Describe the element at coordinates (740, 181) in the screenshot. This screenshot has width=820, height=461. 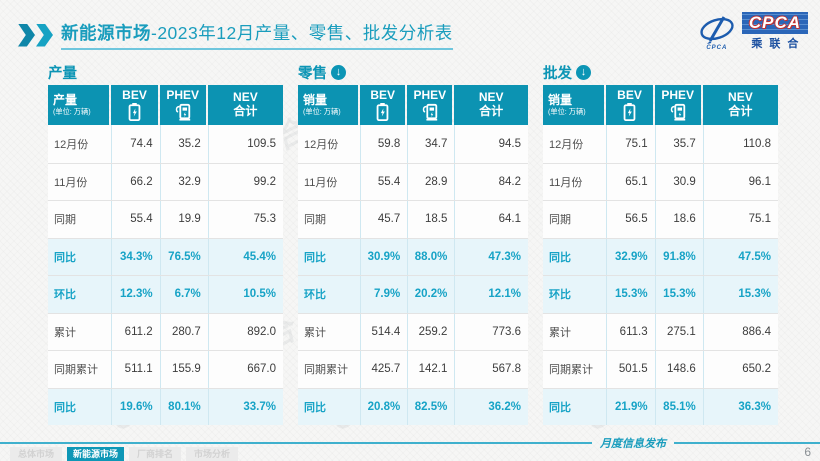
I see `cell-value: 96.1` at that location.